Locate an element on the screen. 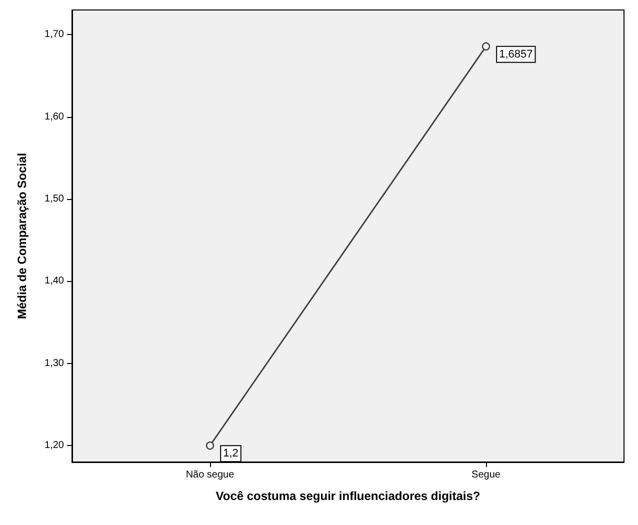  y-tick-label: 1,50 is located at coordinates (54, 199).